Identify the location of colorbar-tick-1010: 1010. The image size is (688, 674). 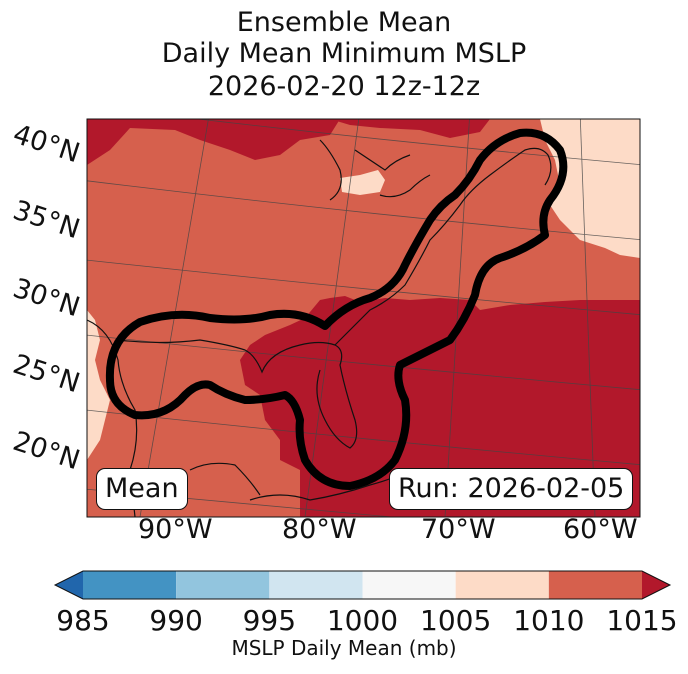
(549, 620).